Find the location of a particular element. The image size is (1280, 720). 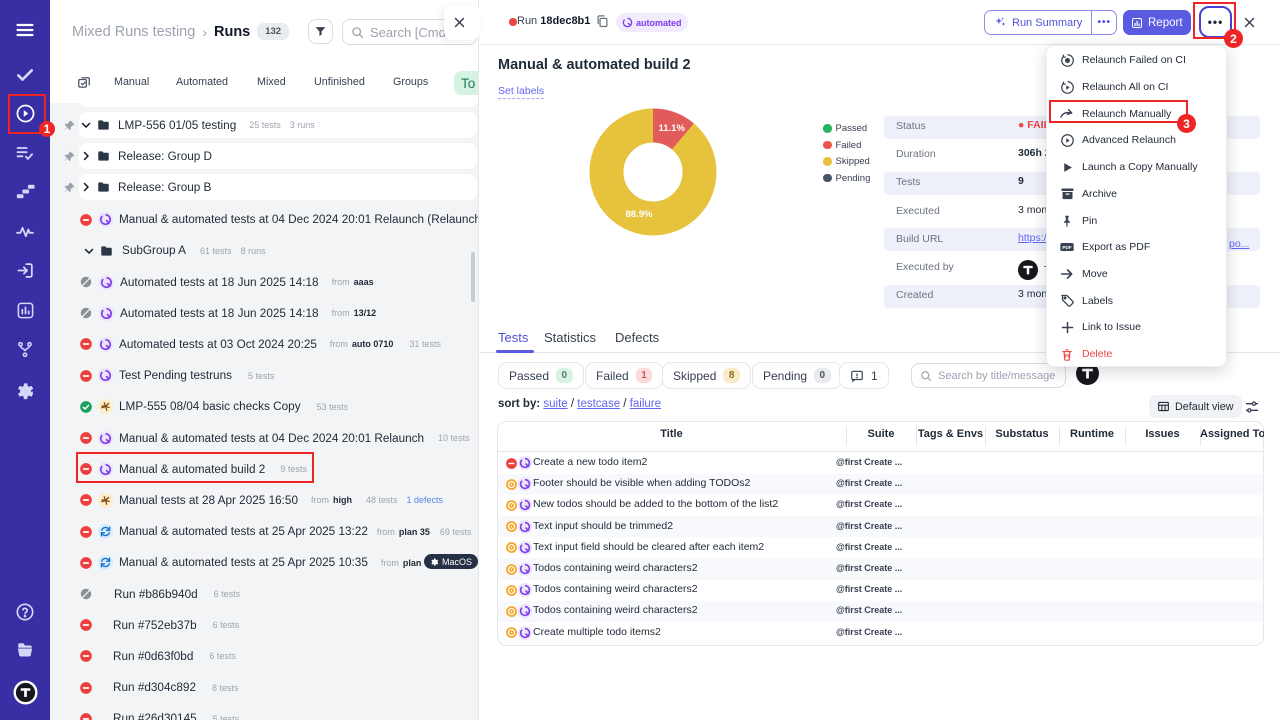

svg-text: 88.9% is located at coordinates (639, 214).